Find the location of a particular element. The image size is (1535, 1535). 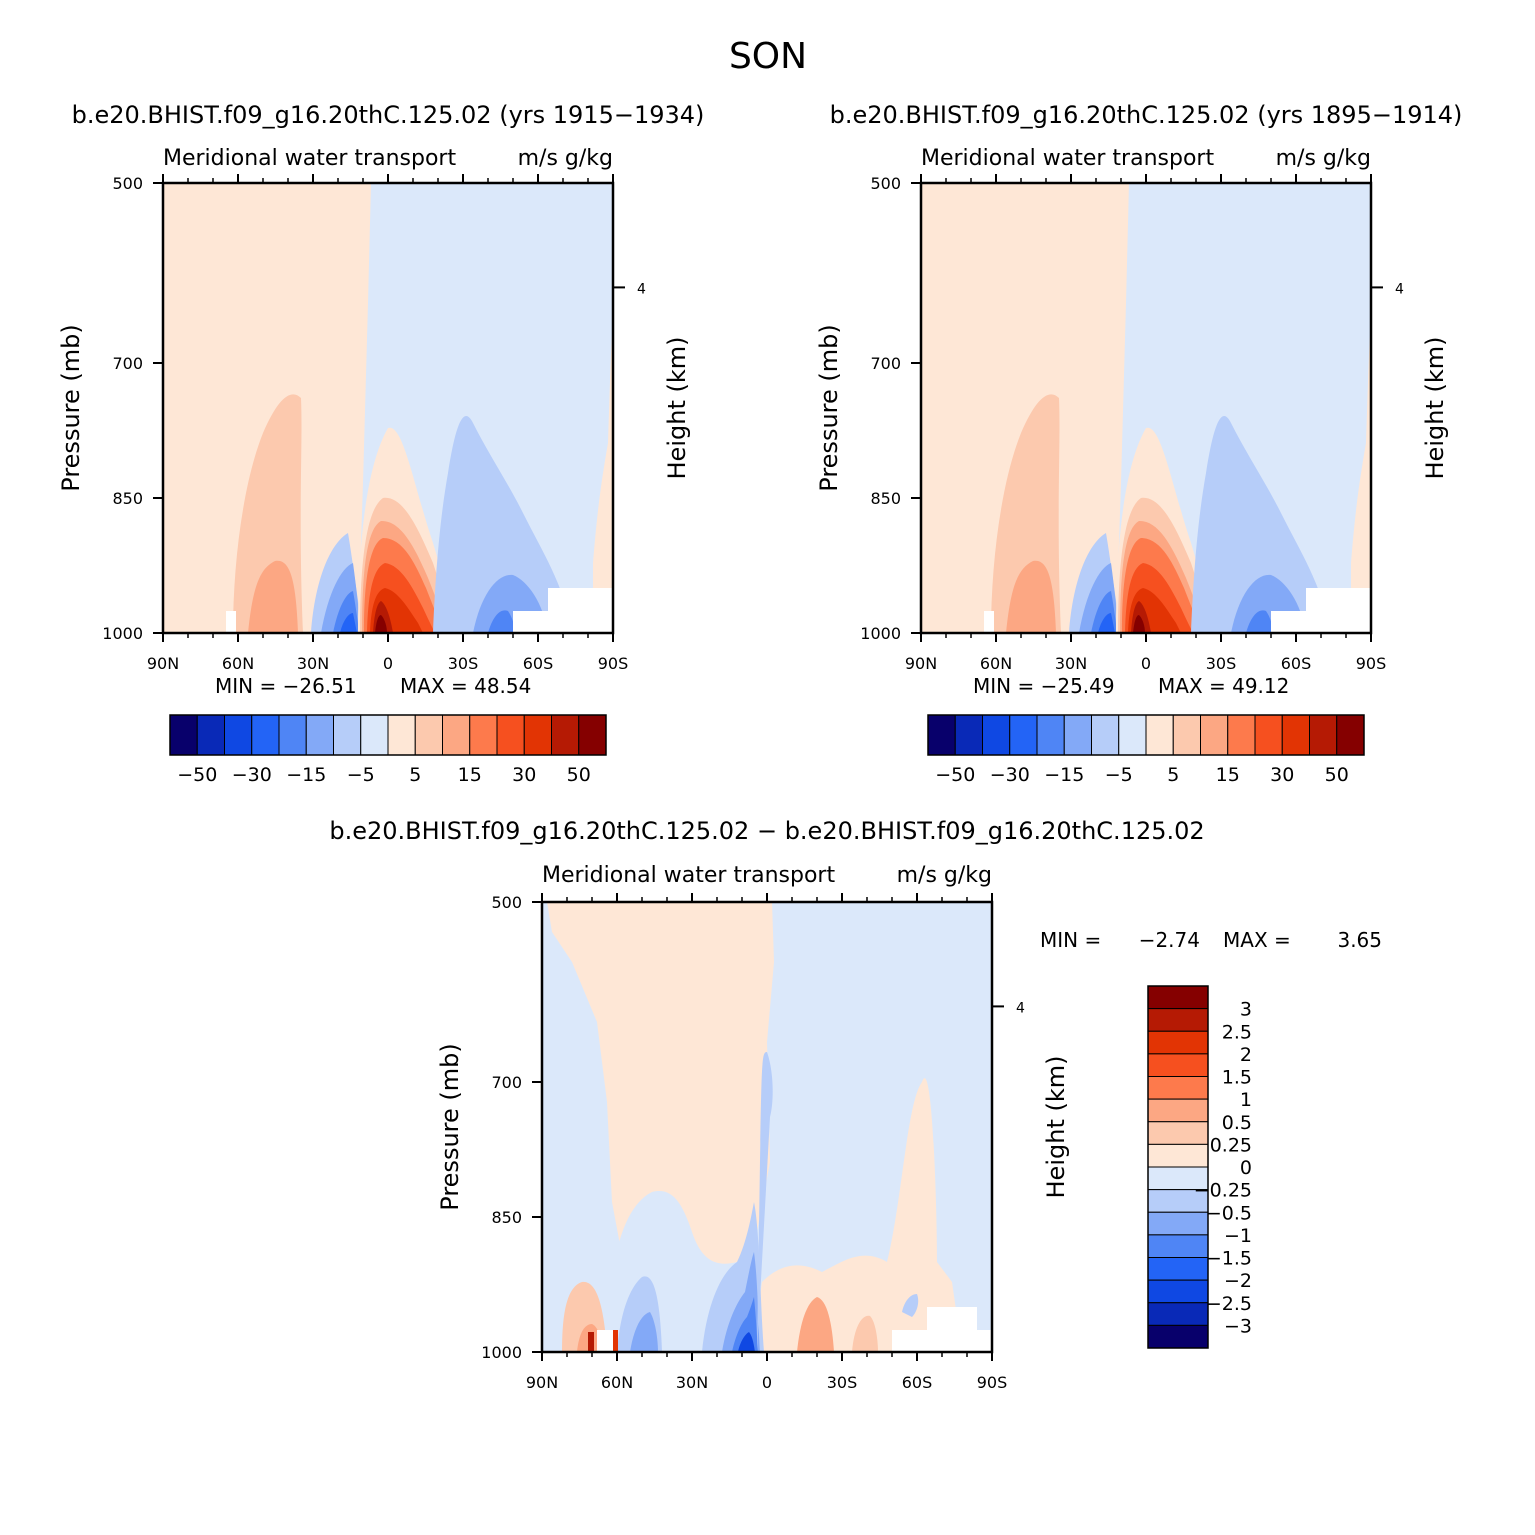

x-tick-label: 0 is located at coordinates (388, 663).